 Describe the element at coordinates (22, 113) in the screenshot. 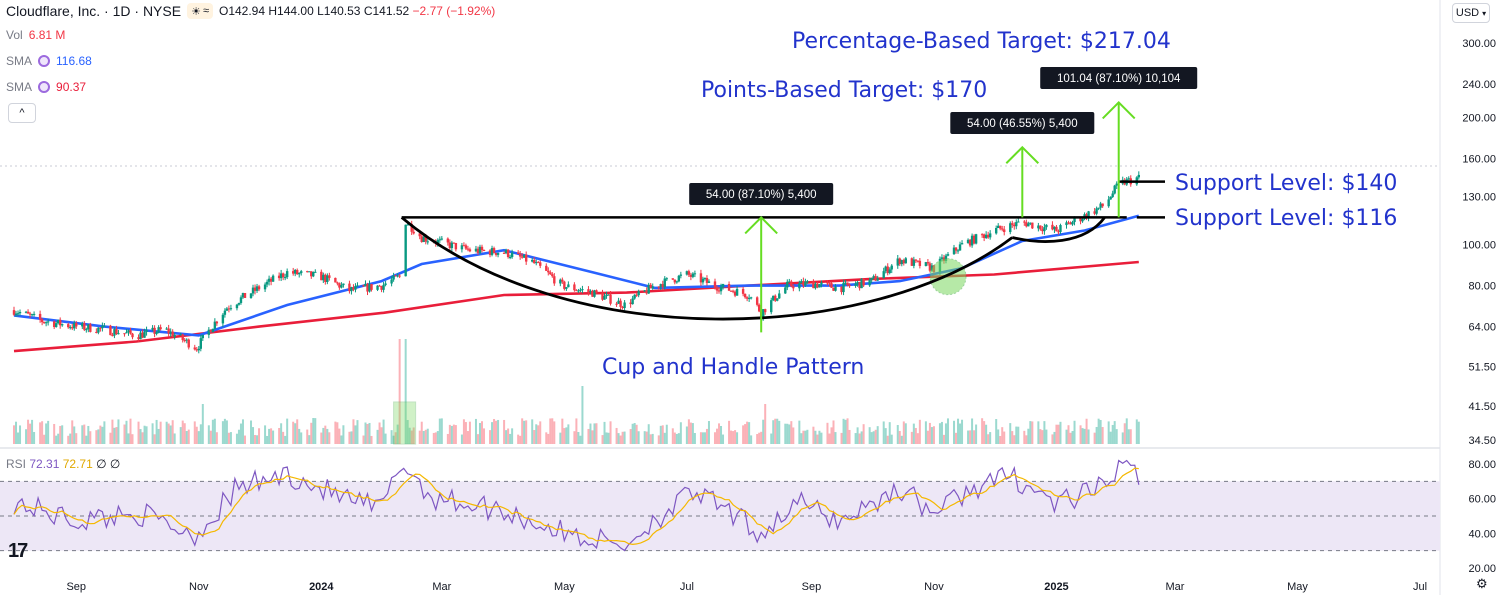

I see `collapse-legend-button: ^` at that location.